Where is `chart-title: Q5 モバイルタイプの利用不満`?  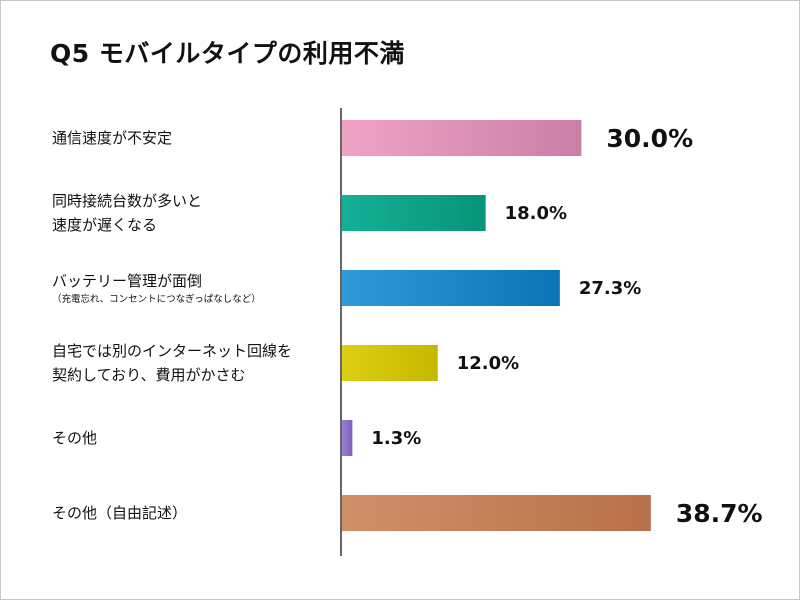
chart-title: Q5 モバイルタイプの利用不満 is located at coordinates (227, 53).